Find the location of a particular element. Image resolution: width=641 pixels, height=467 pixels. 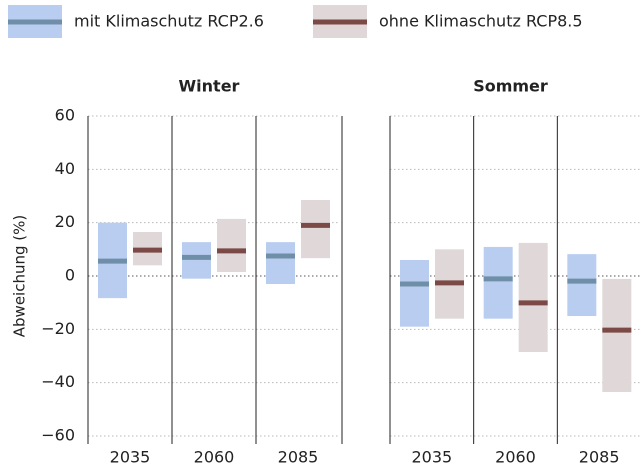

panel-title: Winter is located at coordinates (209, 86).